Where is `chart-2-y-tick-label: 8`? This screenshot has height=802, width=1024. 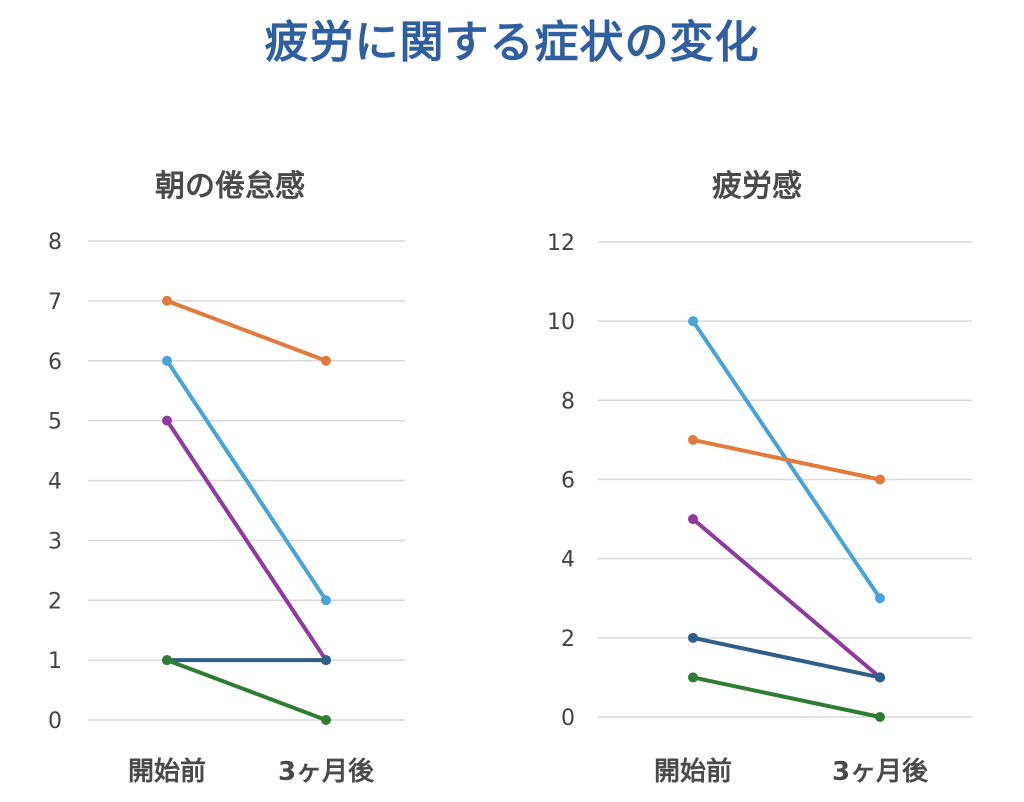
chart-2-y-tick-label: 8 is located at coordinates (568, 401).